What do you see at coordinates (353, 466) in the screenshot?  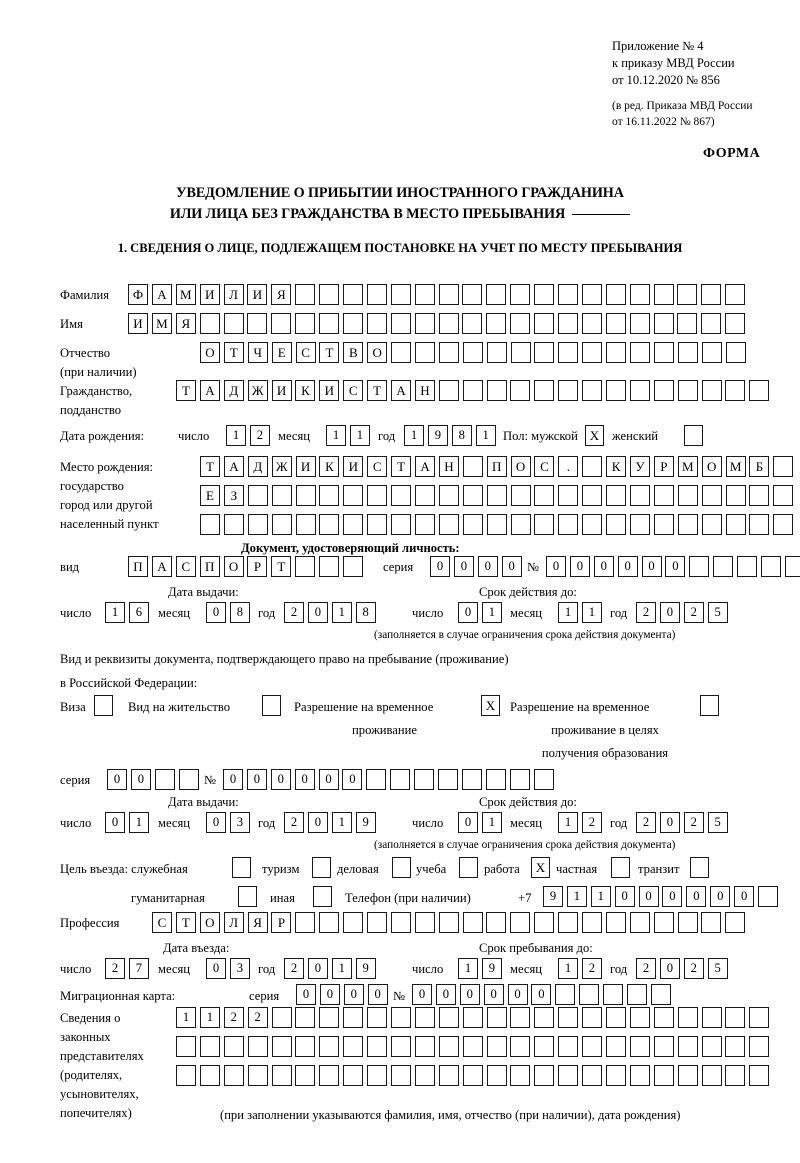 I see `char-box: И` at bounding box center [353, 466].